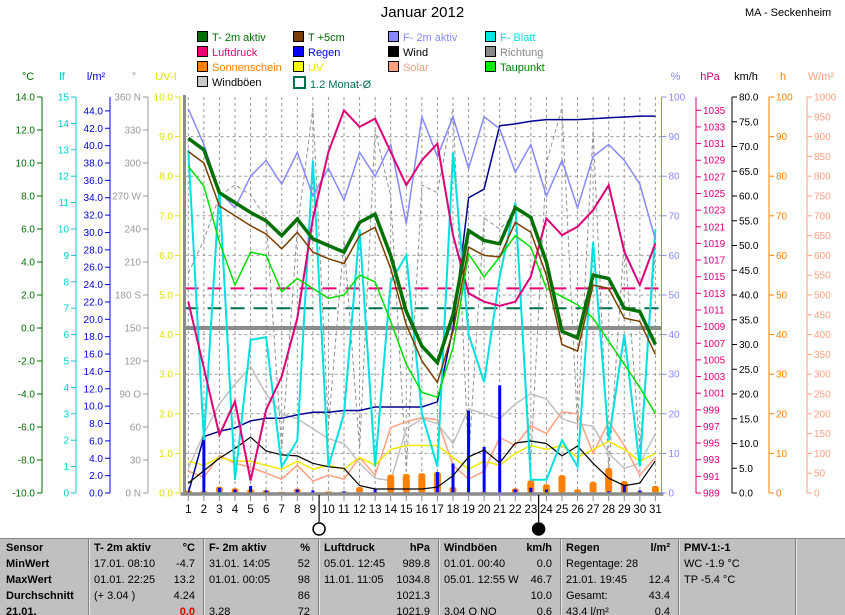  I want to click on day-label: 23, so click(530, 510).